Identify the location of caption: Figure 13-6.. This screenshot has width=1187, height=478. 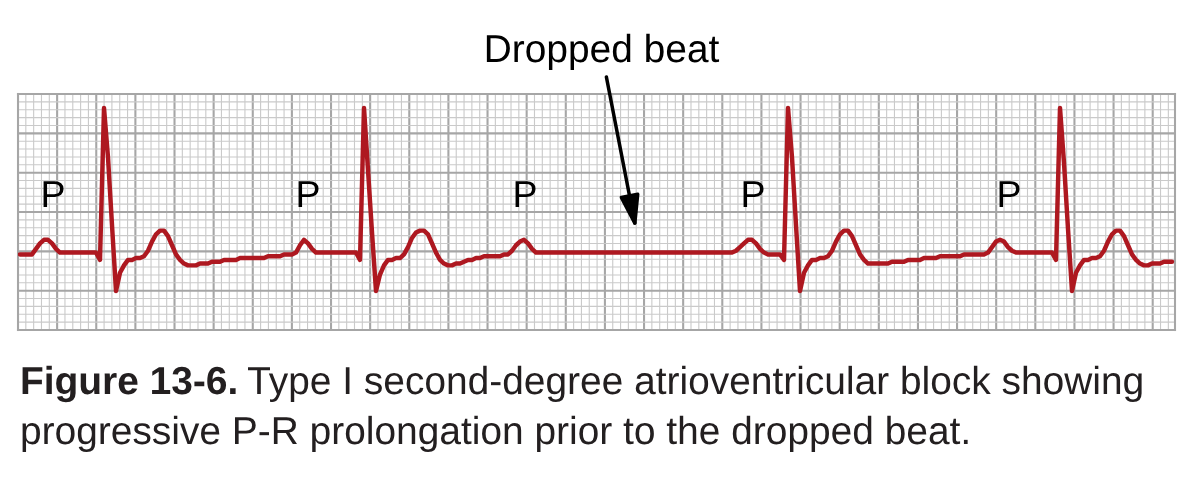
(129, 384).